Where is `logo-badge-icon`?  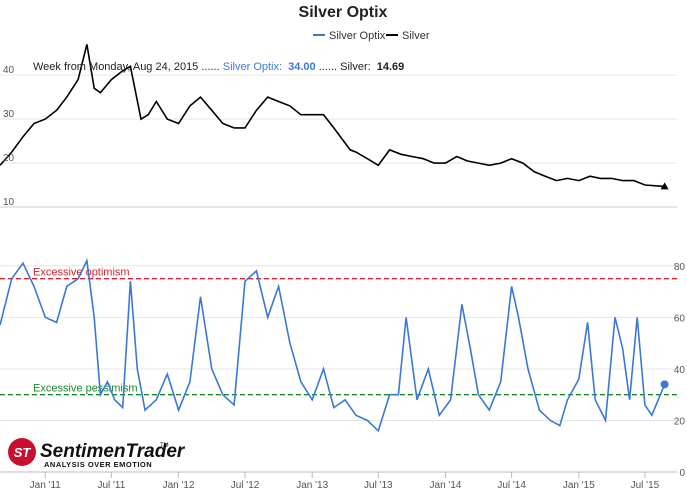 logo-badge-icon is located at coordinates (22, 452).